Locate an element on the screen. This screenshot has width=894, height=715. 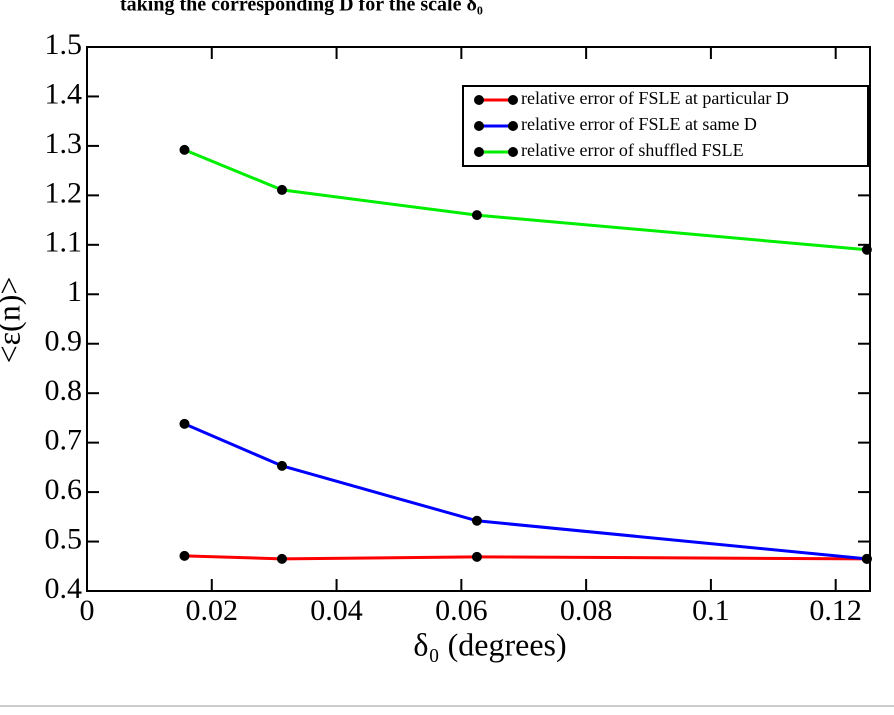
y-tick-label: 1 is located at coordinates (74, 291).